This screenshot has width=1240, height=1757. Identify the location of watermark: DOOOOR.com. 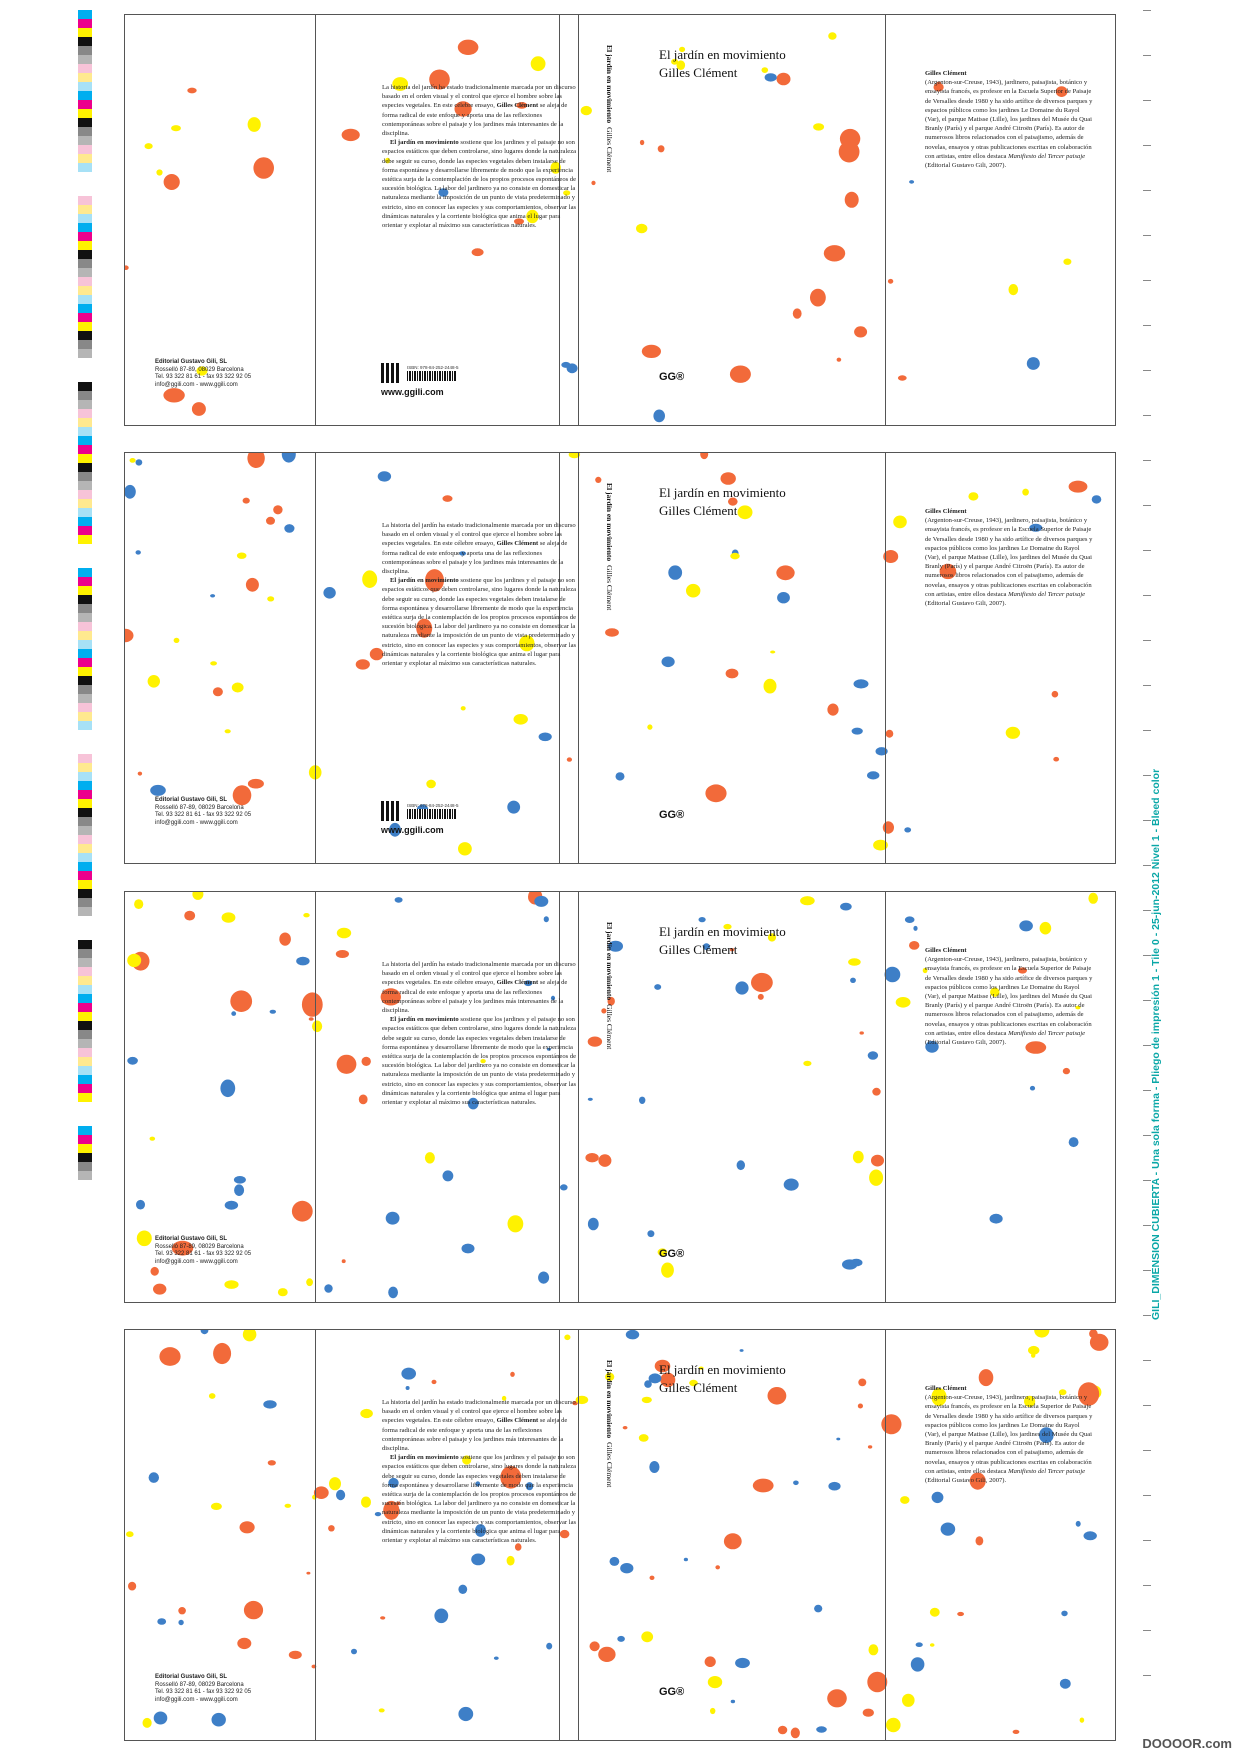
(1187, 1743).